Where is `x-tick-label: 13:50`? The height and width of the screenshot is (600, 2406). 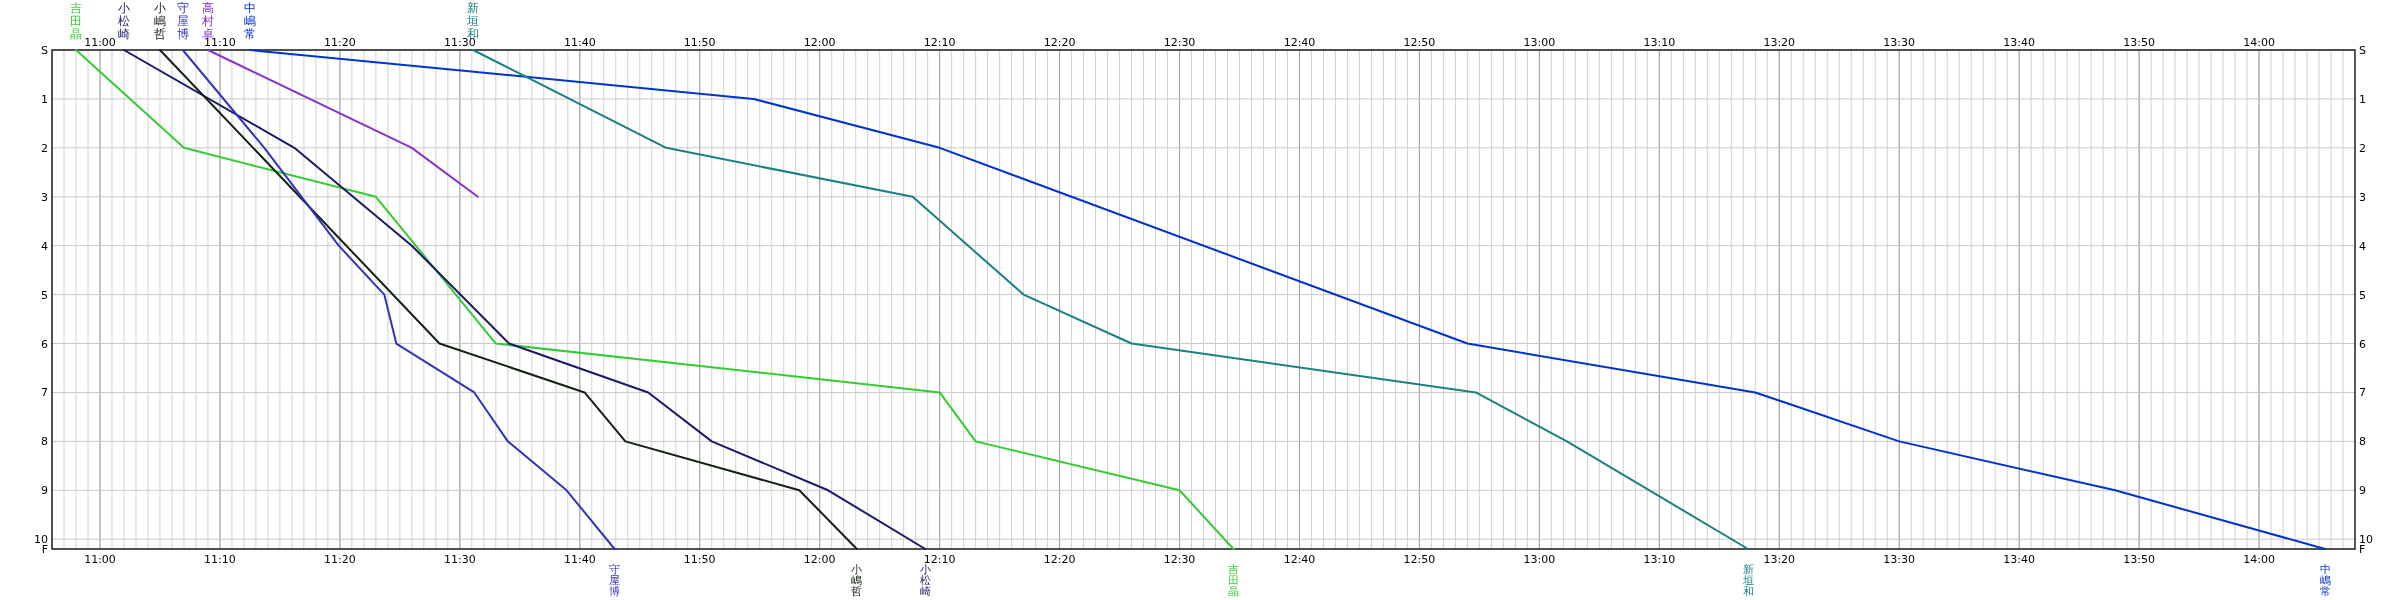 x-tick-label: 13:50 is located at coordinates (2139, 42).